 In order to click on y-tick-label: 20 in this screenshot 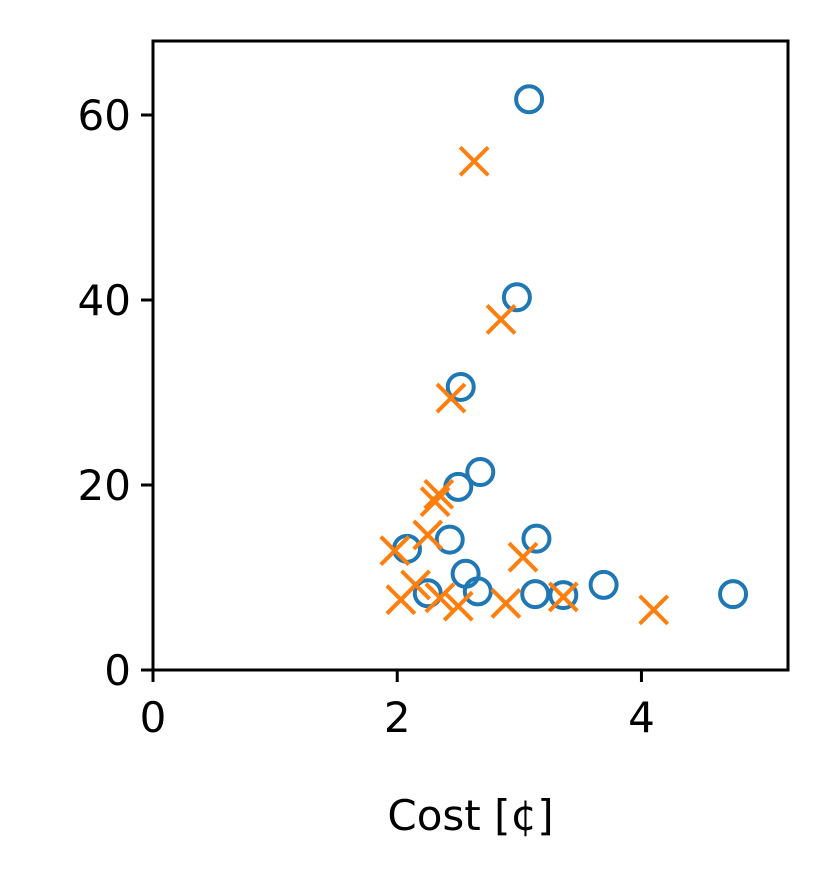, I will do `click(104, 485)`.